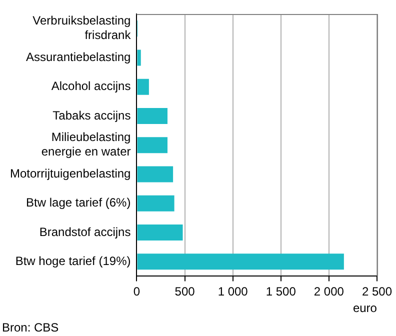  What do you see at coordinates (78, 203) in the screenshot?
I see `y-tick-label: Btw lage tarief (6%)` at bounding box center [78, 203].